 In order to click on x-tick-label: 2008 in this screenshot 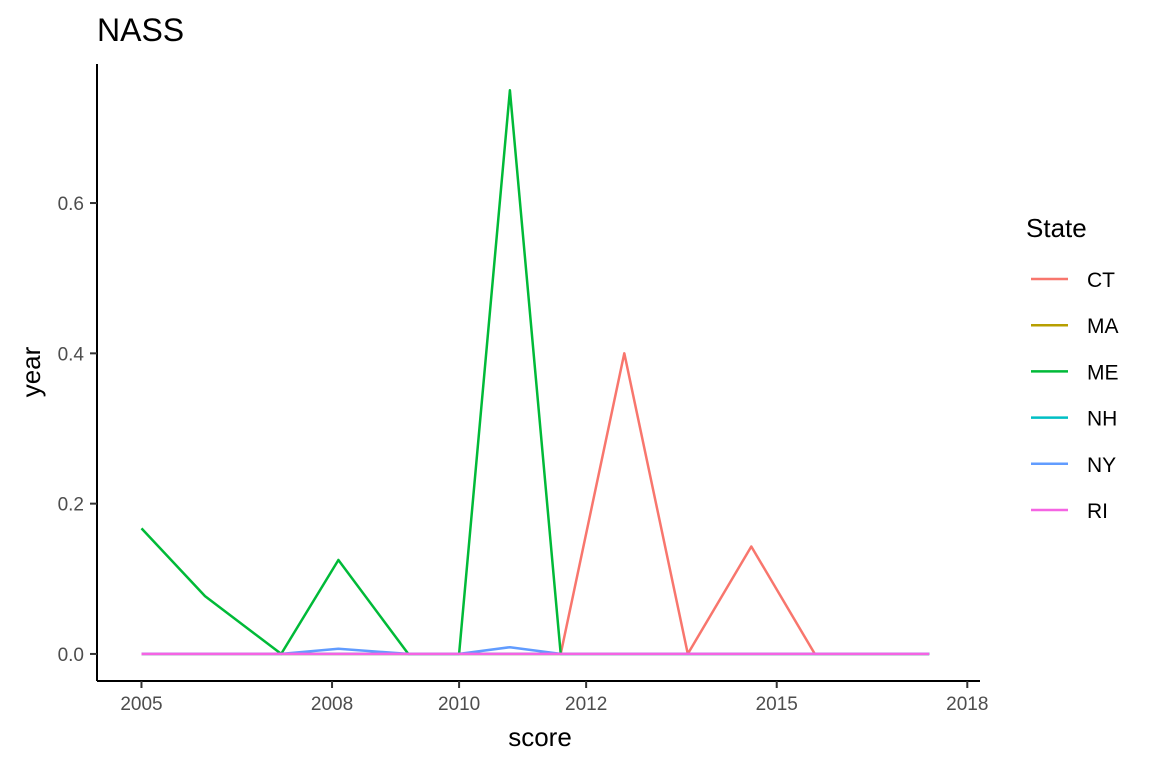, I will do `click(332, 704)`.